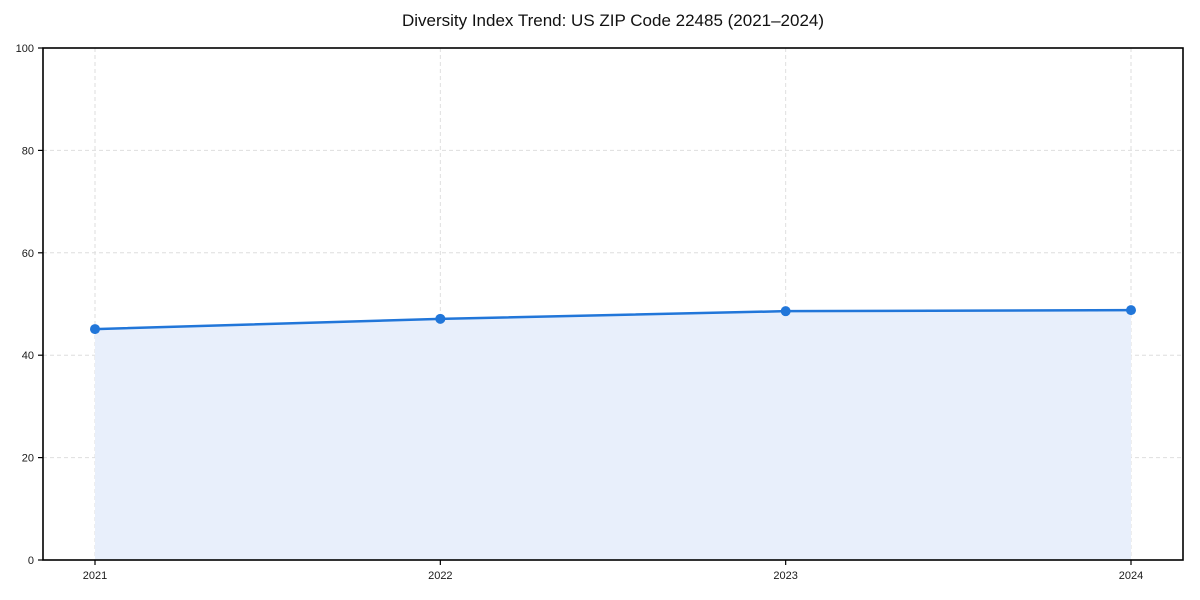  What do you see at coordinates (31, 561) in the screenshot?
I see `y-tick-label: 0` at bounding box center [31, 561].